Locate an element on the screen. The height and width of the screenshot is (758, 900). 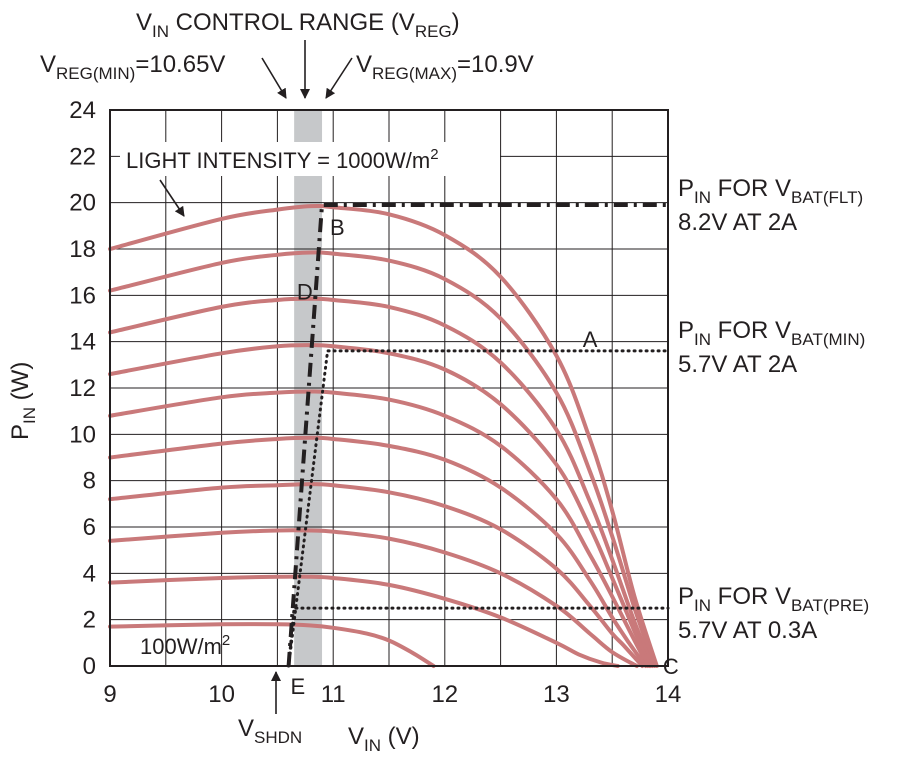
light-intensity-bg is located at coordinates (310, 159).